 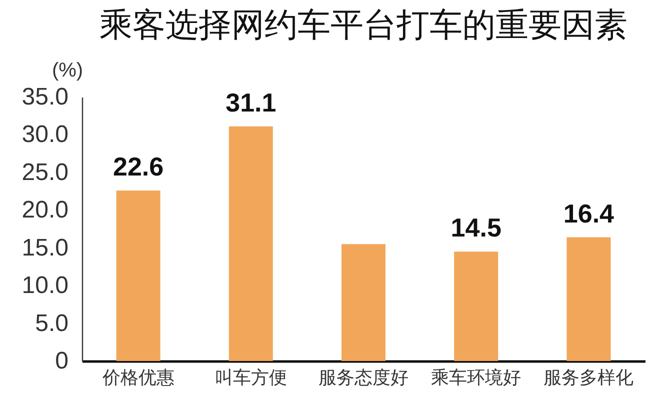 What do you see at coordinates (51, 323) in the screenshot?
I see `y-tick-label: 5.0` at bounding box center [51, 323].